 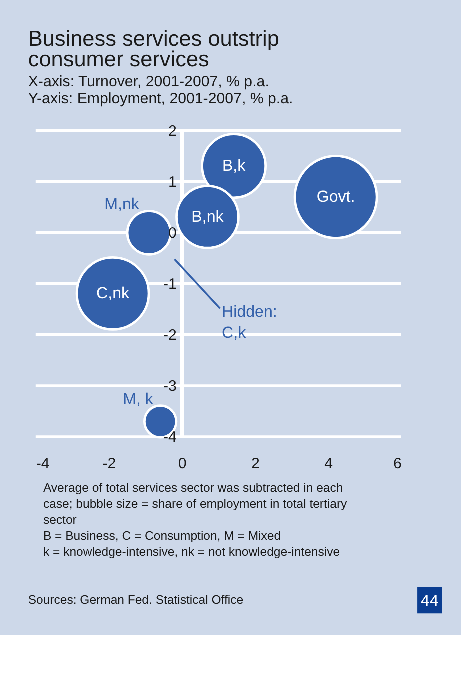 I want to click on text: X-axis: Turnover, 2001-2007, % p.a., so click(x=149, y=82).